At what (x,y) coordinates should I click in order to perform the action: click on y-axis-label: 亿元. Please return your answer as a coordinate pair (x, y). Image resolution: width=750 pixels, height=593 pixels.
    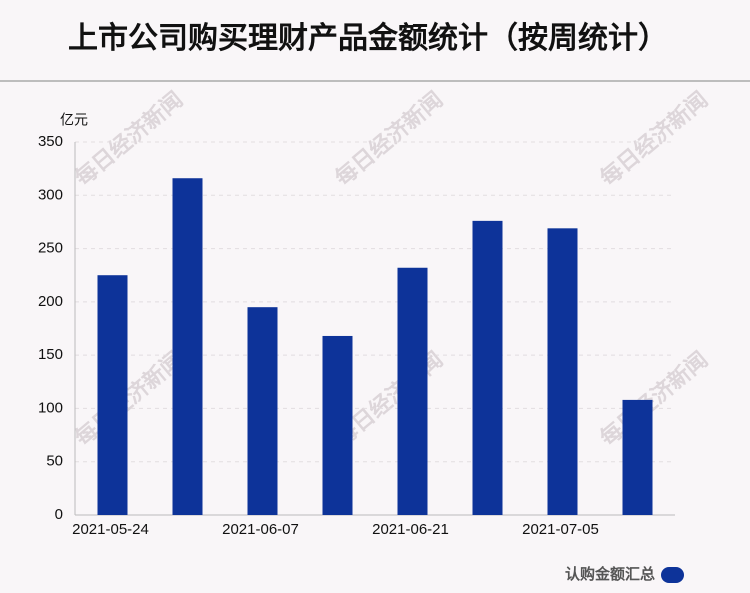
    Looking at the image, I should click on (74, 120).